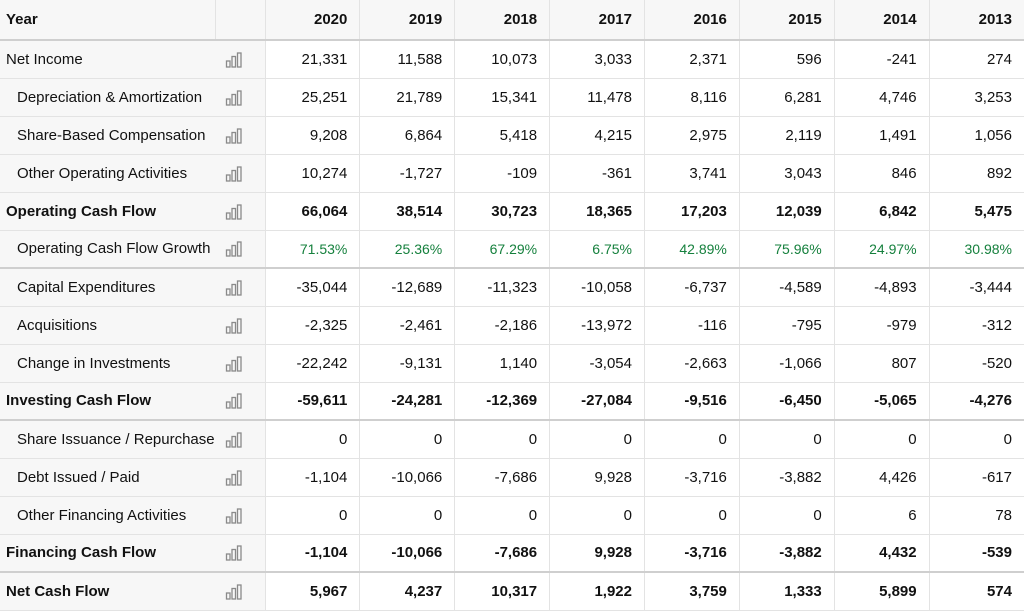 The height and width of the screenshot is (613, 1024). Describe the element at coordinates (313, 97) in the screenshot. I see `table-cell: 25,251` at that location.